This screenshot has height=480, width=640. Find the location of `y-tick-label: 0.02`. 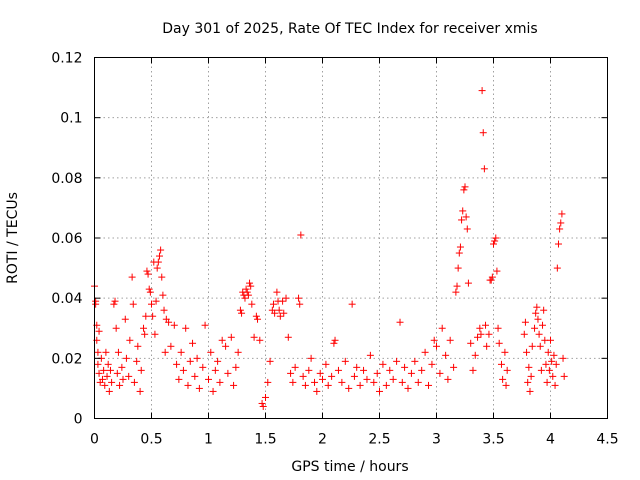

y-tick-label: 0.02 is located at coordinates (66, 359).